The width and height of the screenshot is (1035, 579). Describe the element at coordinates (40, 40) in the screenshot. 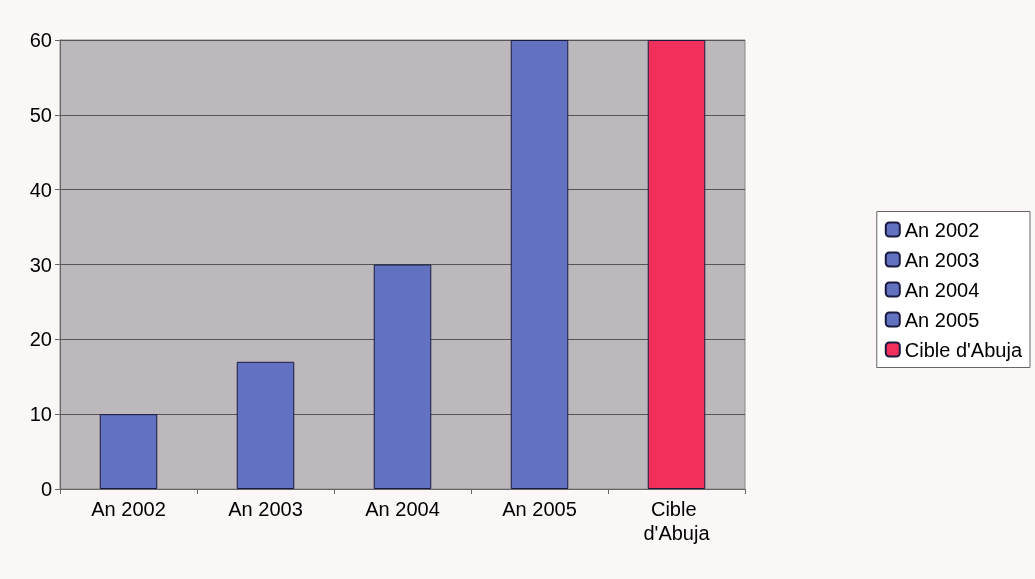

I see `y-tick-label: 60` at that location.